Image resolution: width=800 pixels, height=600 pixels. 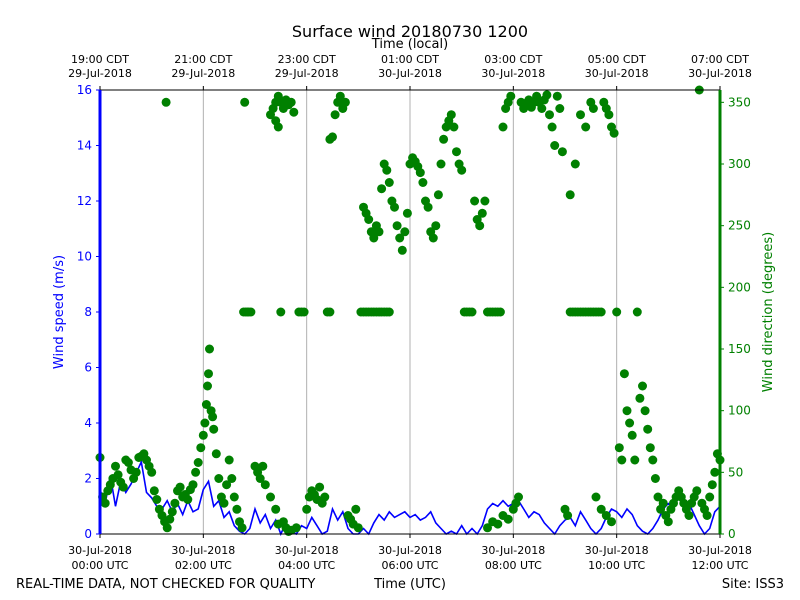 What do you see at coordinates (307, 59) in the screenshot?
I see `top-tick-label-time: 23:00 CDT` at bounding box center [307, 59].